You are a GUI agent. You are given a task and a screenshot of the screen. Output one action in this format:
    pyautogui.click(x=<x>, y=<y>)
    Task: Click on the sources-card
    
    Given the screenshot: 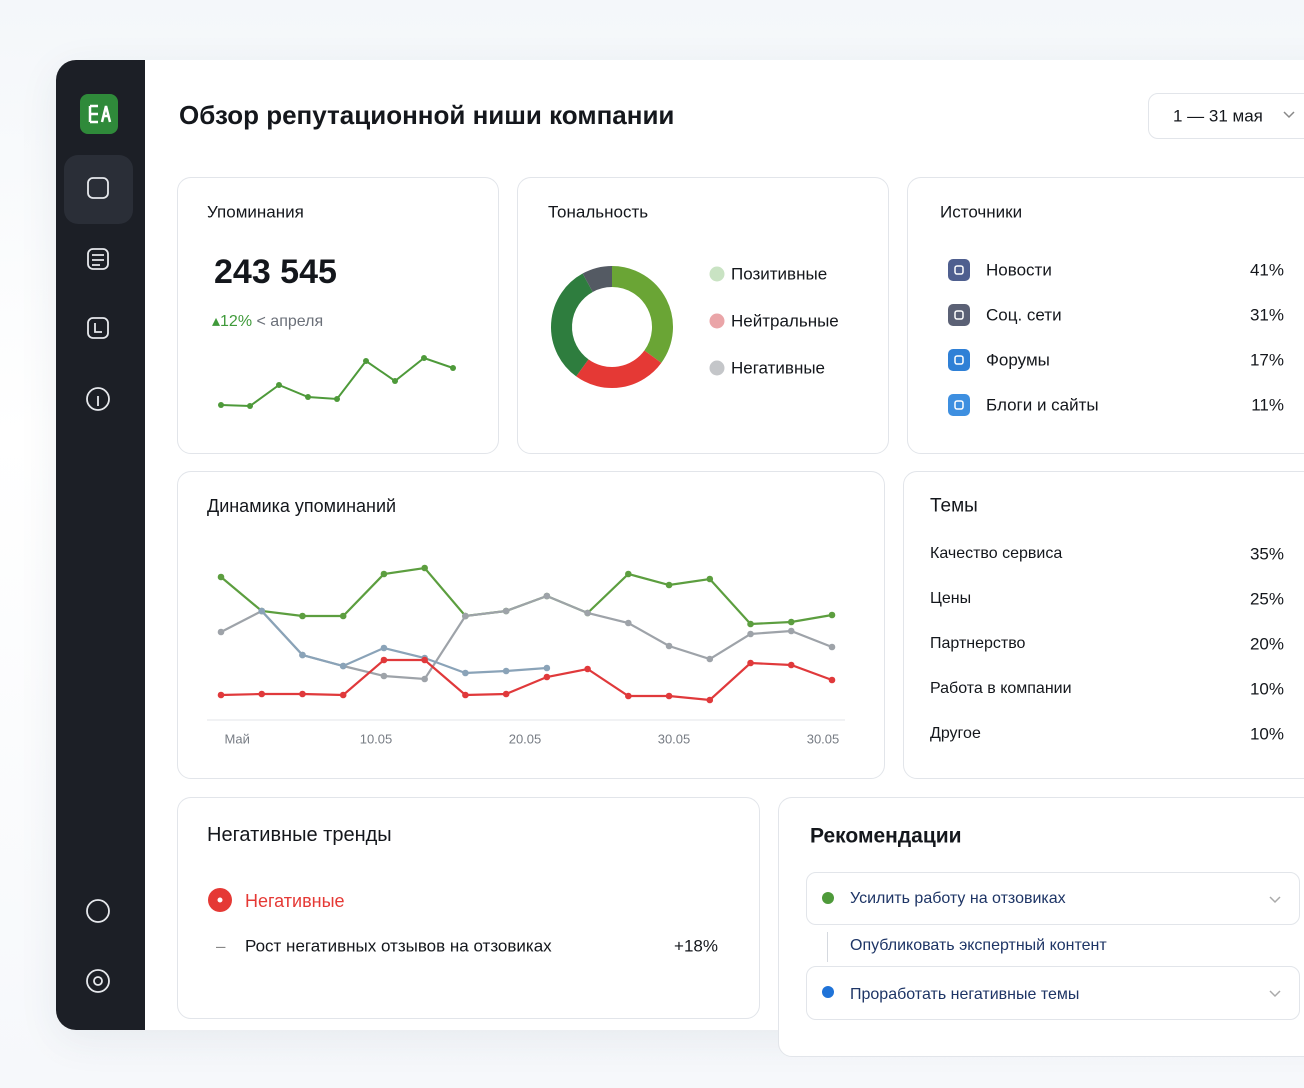 What is the action you would take?
    pyautogui.click(x=1105, y=315)
    